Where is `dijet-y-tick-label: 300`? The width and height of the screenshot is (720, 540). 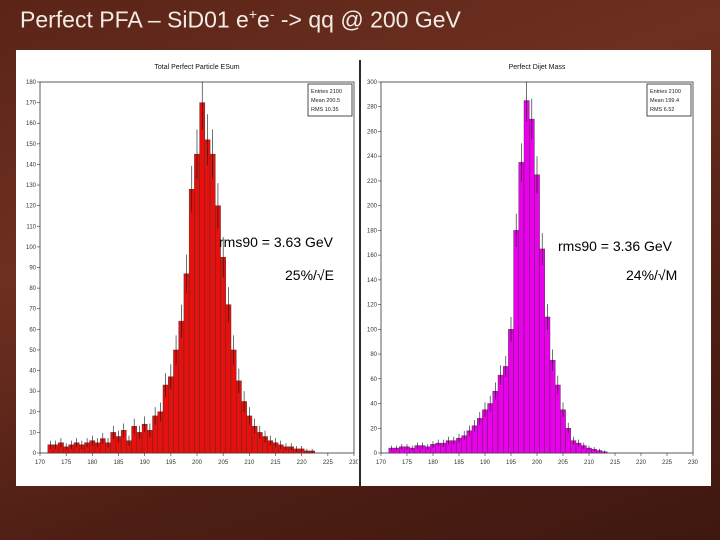
dijet-y-tick-label: 300 is located at coordinates (372, 83).